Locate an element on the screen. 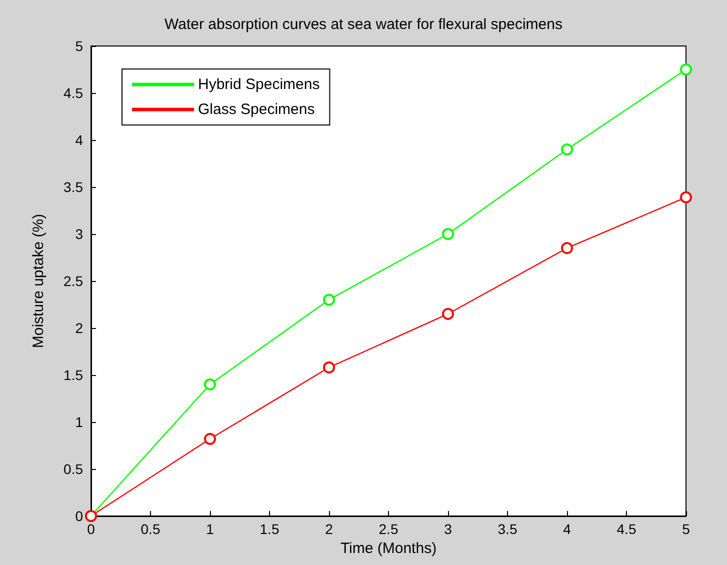 This screenshot has height=565, width=727. y-tick-label: 4 is located at coordinates (79, 140).